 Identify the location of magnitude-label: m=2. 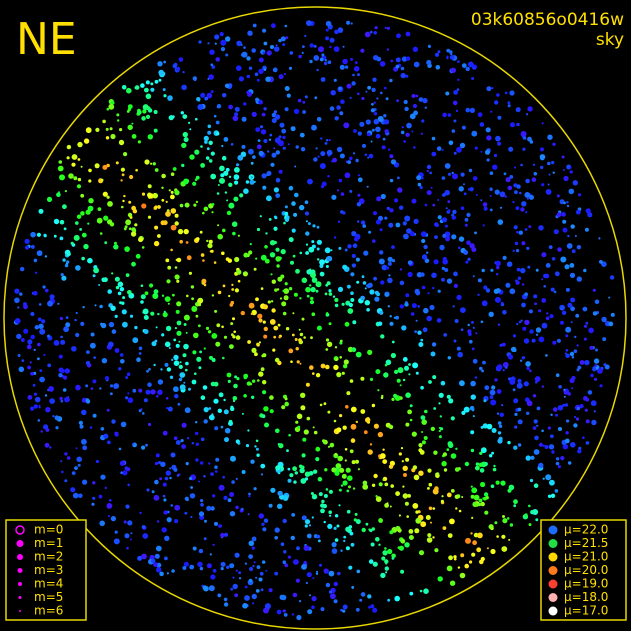
(48, 557).